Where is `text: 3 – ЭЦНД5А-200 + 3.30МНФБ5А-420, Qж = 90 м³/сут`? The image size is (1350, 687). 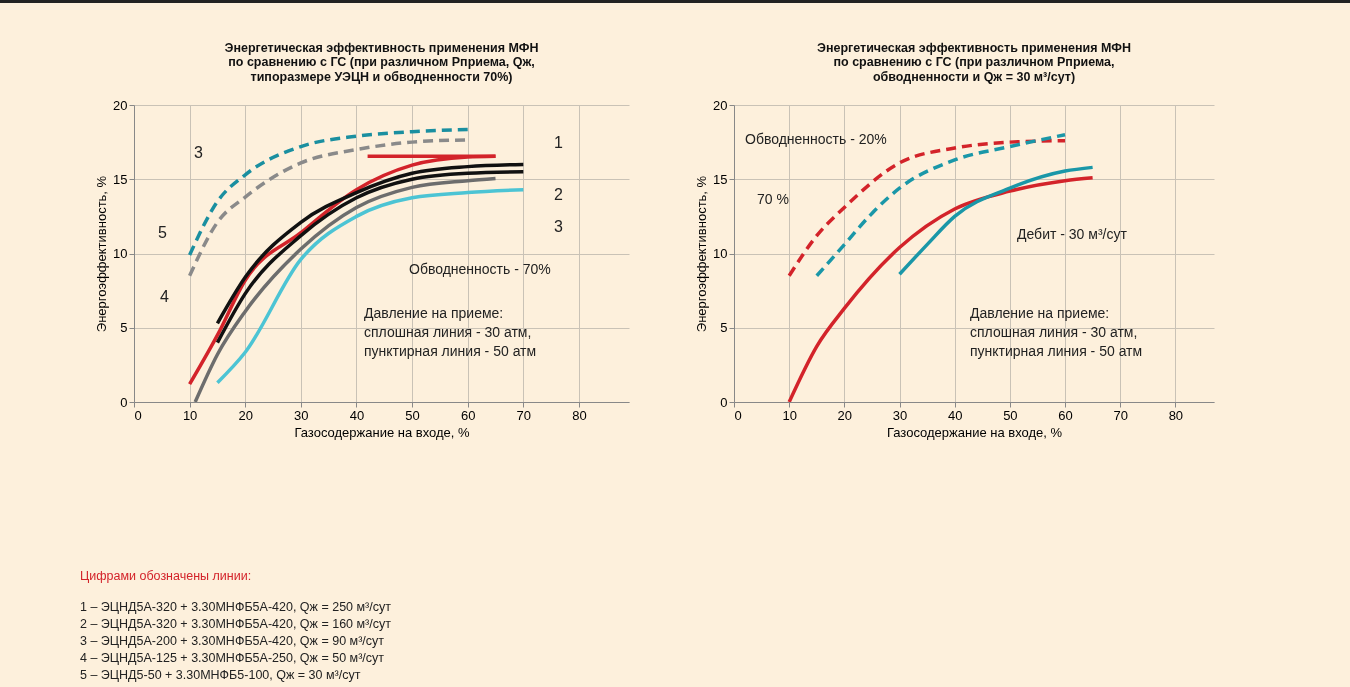
text: 3 – ЭЦНД5А-200 + 3.30МНФБ5А-420, Qж = 90 м³/сут is located at coordinates (233, 641).